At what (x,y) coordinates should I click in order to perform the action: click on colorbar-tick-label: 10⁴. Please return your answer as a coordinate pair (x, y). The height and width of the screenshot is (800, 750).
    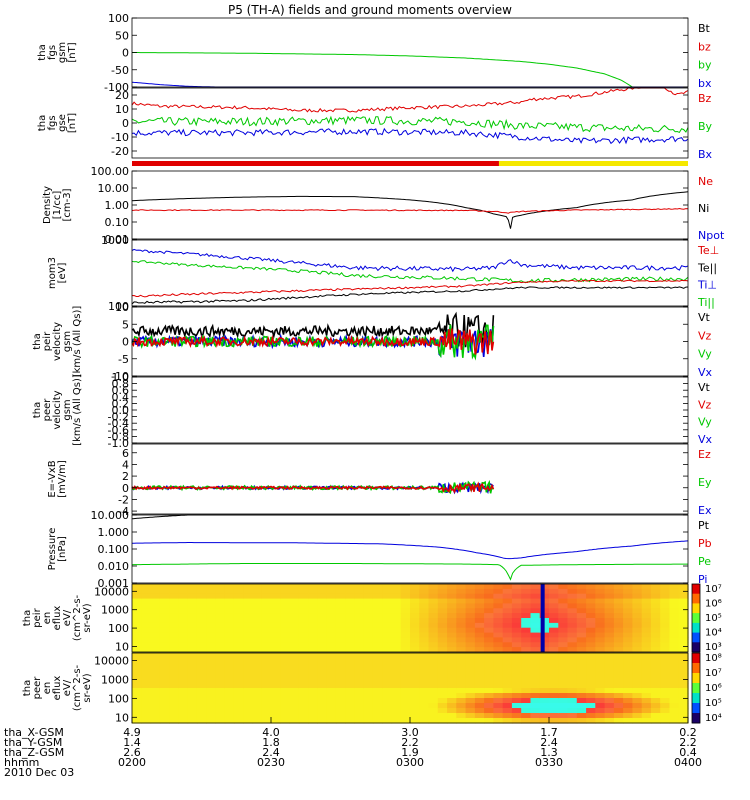
    Looking at the image, I should click on (713, 633).